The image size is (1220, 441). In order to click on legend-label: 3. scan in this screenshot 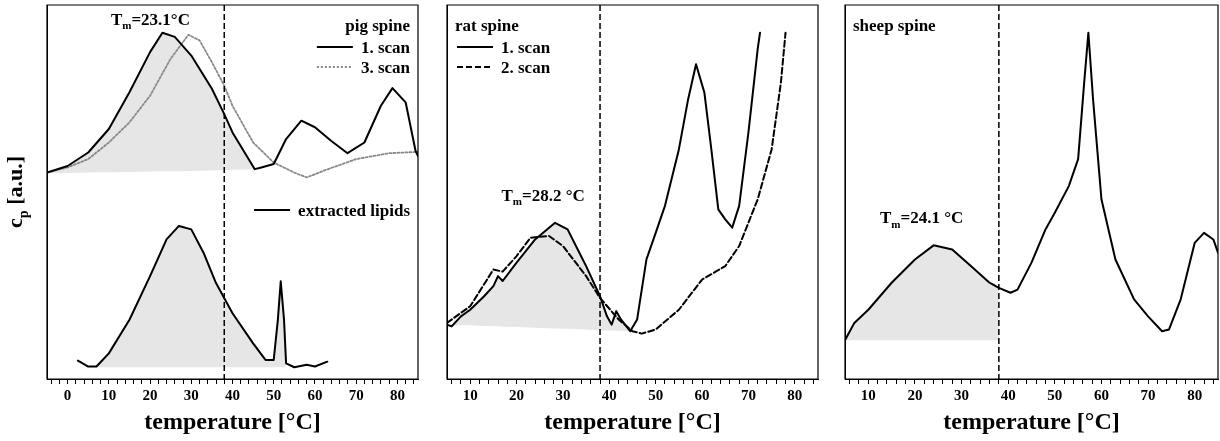, I will do `click(385, 67)`.